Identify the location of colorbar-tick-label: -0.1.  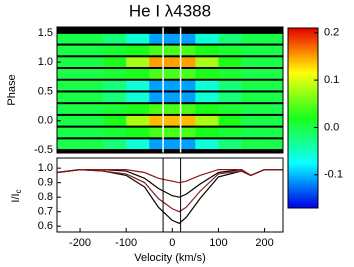
(333, 175).